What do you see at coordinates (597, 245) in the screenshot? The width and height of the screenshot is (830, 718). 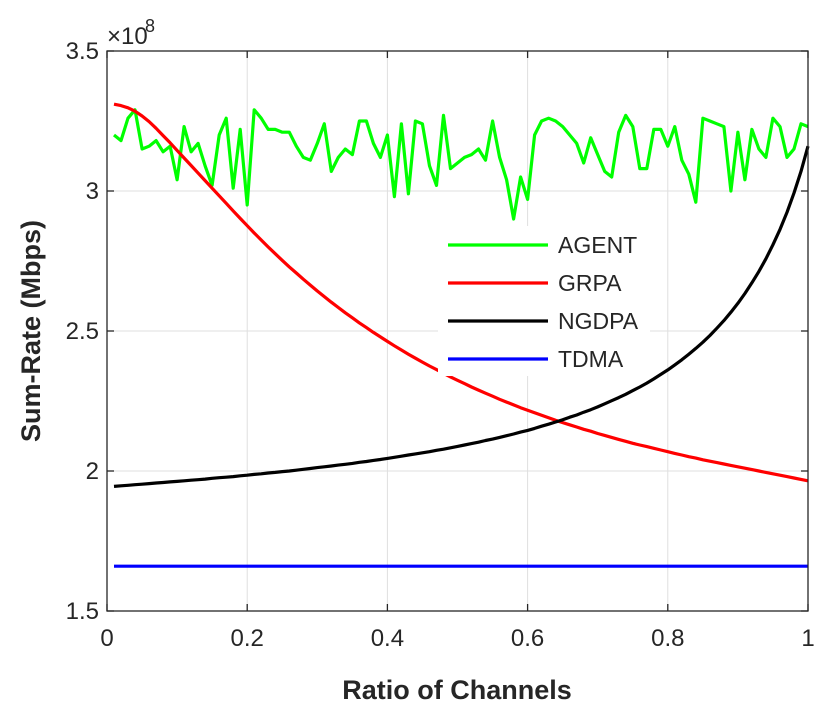 I see `legend-label-agent: AGENT` at bounding box center [597, 245].